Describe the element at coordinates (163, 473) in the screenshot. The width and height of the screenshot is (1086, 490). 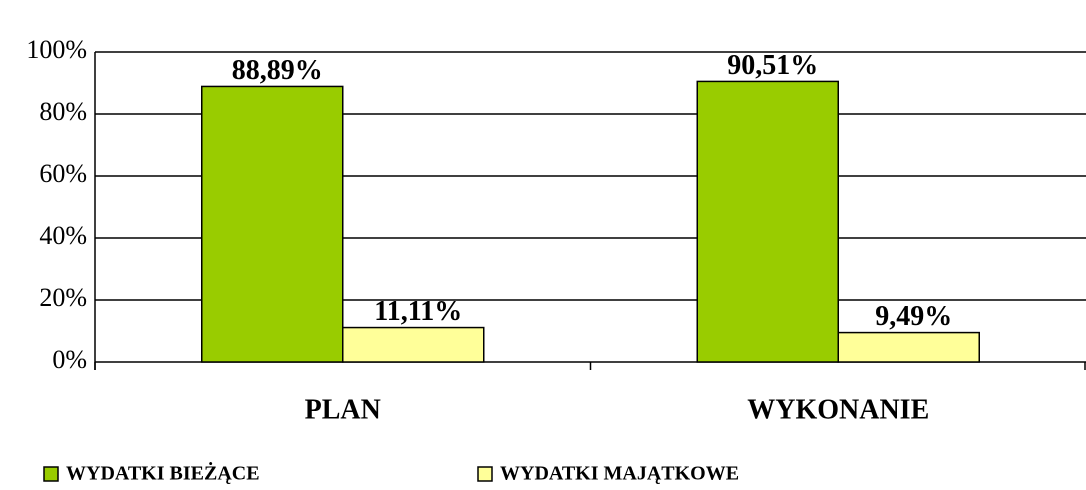
I see `legend-label: WYDATKI BIEŻĄCE` at that location.